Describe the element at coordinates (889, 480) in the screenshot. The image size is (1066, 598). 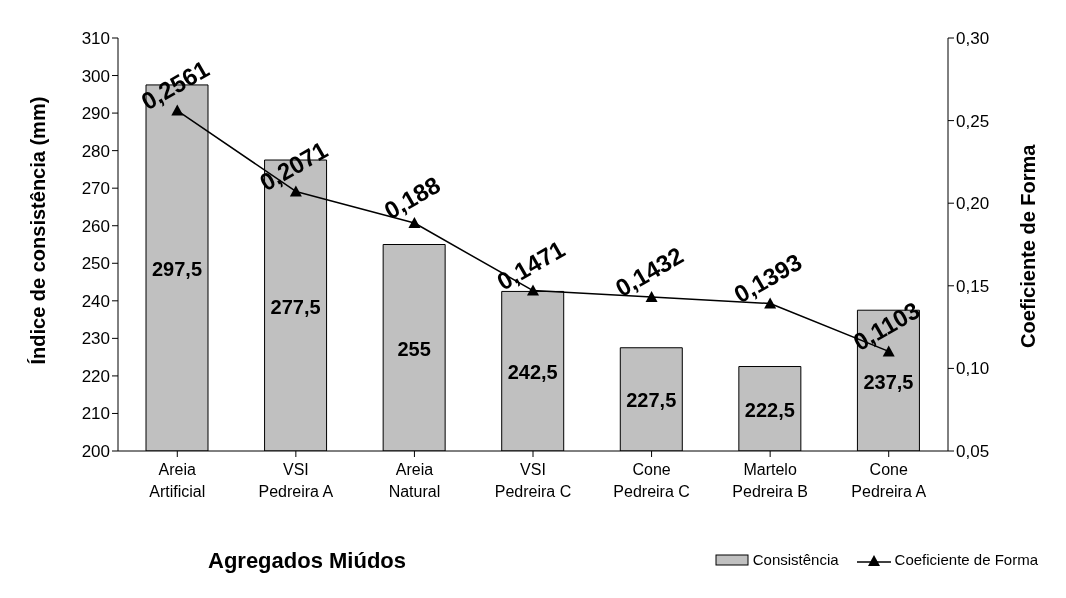
I see `x-tick-label: Cone Pedreira A` at that location.